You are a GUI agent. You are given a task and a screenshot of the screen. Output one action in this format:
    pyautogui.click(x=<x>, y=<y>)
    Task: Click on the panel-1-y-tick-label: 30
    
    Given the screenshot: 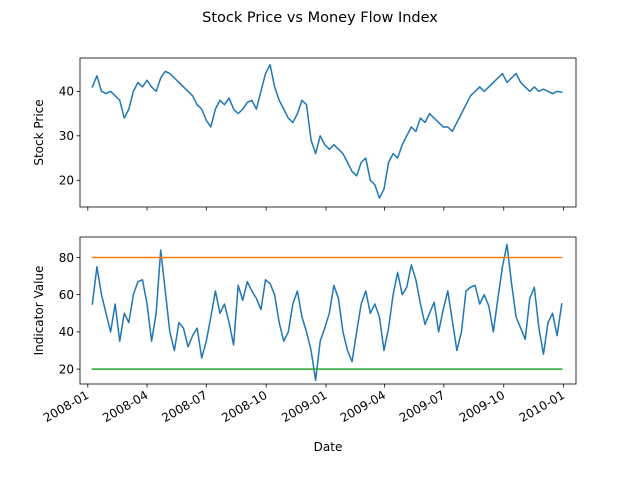 What is the action you would take?
    pyautogui.click(x=66, y=136)
    